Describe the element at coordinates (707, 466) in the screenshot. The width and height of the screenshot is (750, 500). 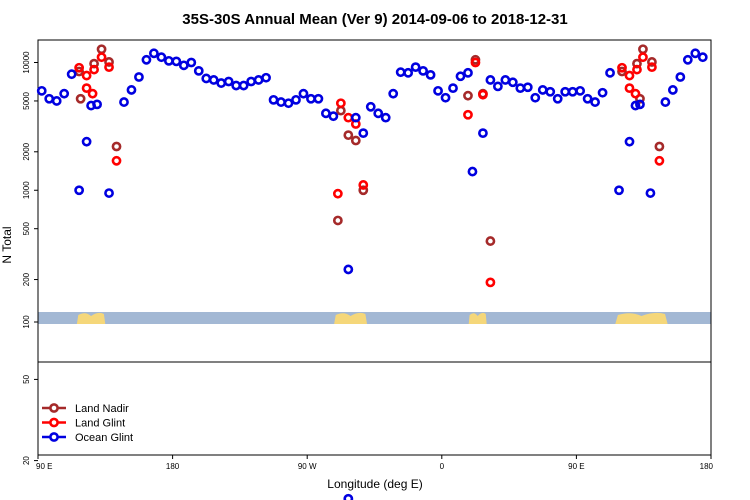
I see `x-tick-label: 180` at that location.